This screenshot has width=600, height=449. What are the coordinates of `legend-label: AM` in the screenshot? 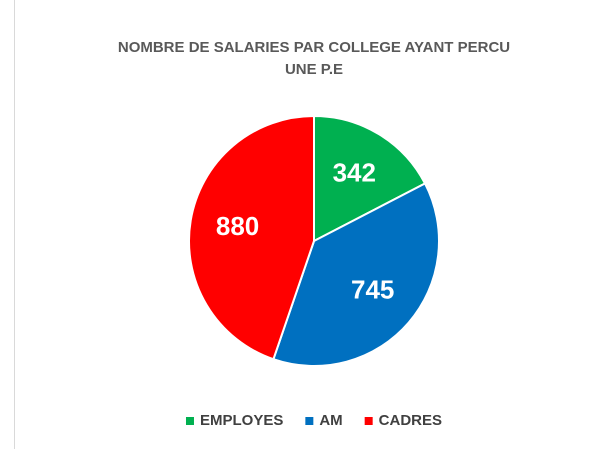 It's located at (330, 420).